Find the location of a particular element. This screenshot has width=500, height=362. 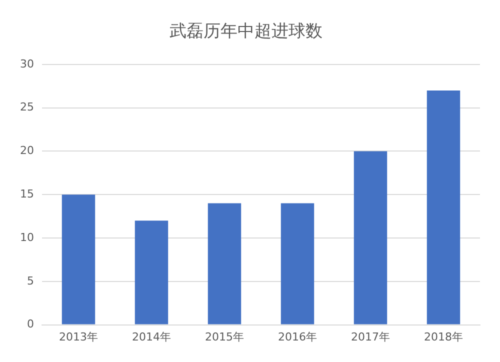

x-tick-label: 2014年 is located at coordinates (151, 337).